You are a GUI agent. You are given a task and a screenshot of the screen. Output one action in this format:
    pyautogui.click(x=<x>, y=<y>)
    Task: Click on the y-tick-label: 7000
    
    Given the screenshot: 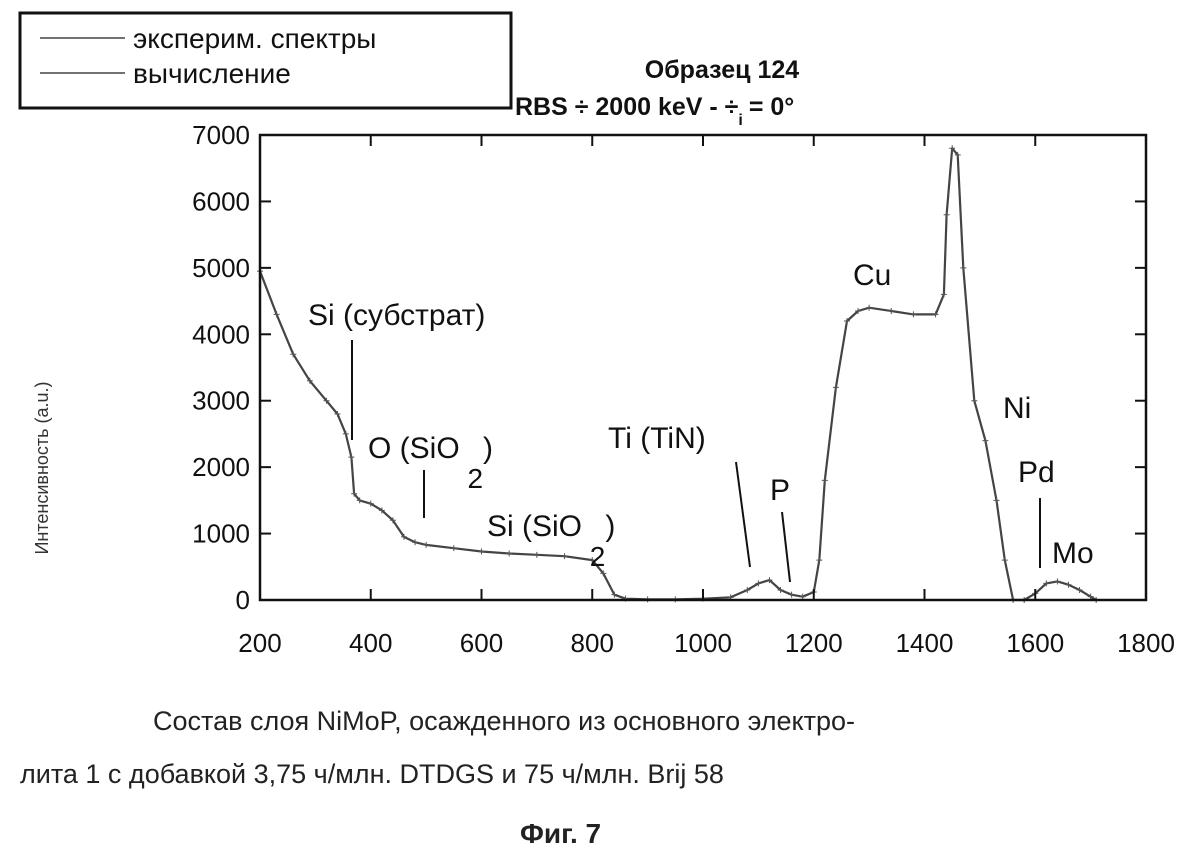 What is the action you would take?
    pyautogui.click(x=221, y=135)
    